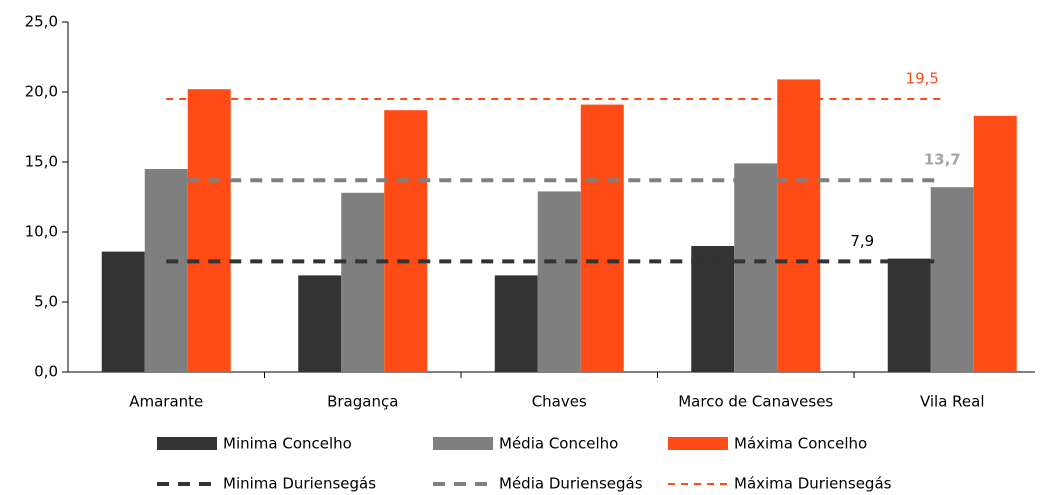 This screenshot has height=495, width=1040. I want to click on legend-label: Média Concelho, so click(558, 444).